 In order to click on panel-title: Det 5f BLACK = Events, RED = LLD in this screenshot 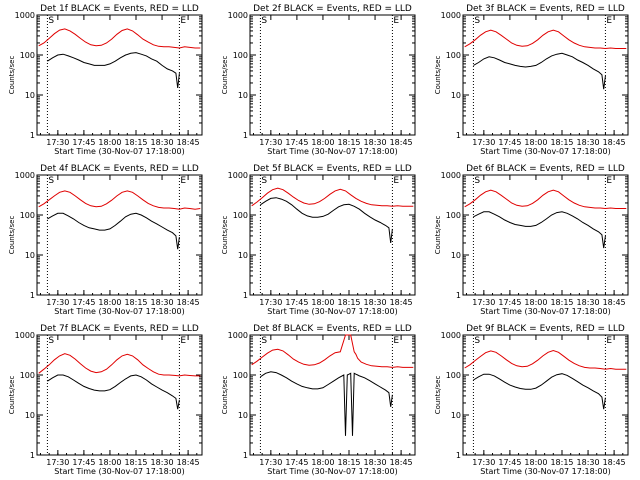, I will do `click(332, 169)`.